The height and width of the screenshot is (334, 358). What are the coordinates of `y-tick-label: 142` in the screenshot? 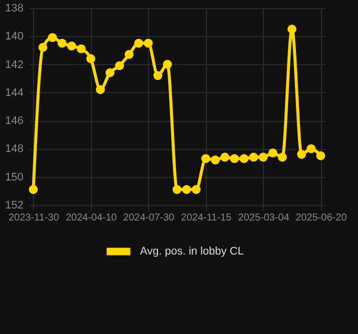 It's located at (14, 64).